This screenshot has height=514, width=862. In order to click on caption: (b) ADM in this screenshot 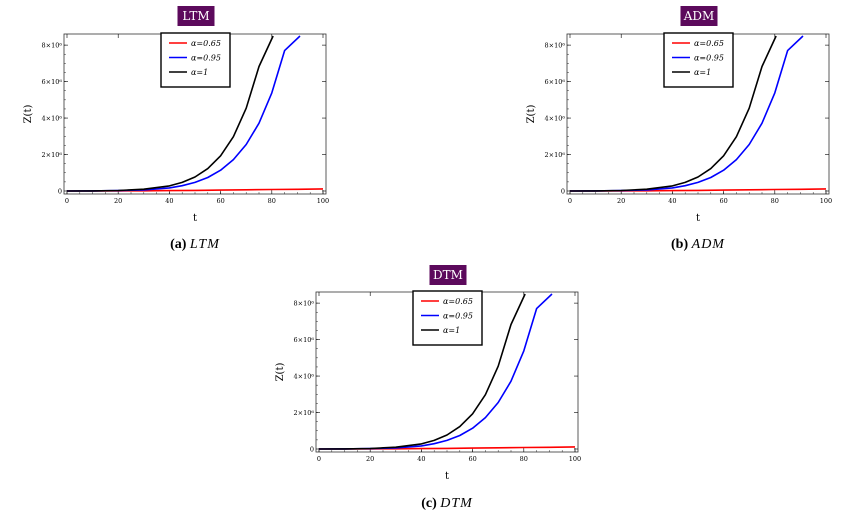, I will do `click(698, 244)`.